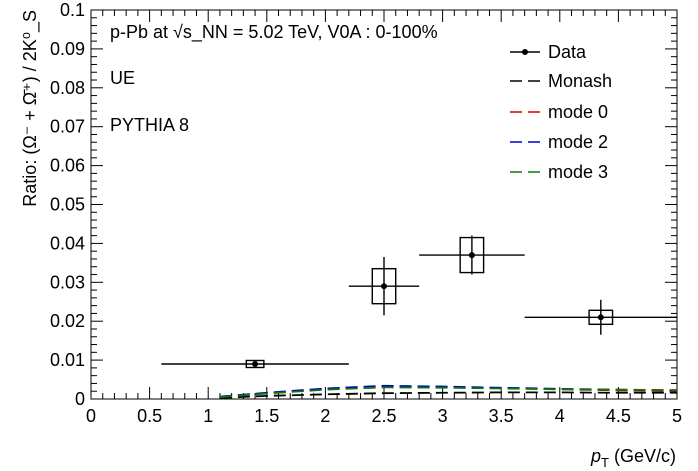 The width and height of the screenshot is (698, 471). What do you see at coordinates (72, 10) in the screenshot?
I see `y-tick-label: 0.1` at bounding box center [72, 10].